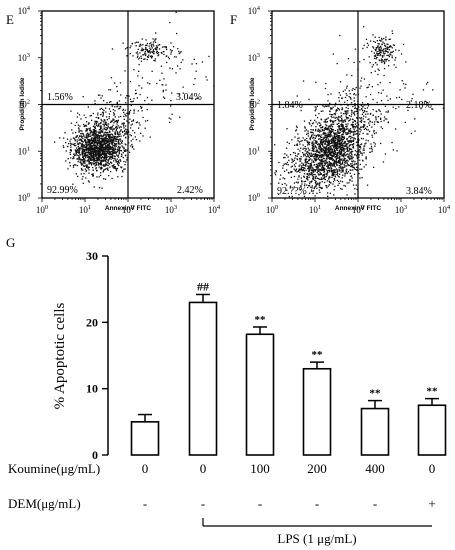  Describe the element at coordinates (376, 394) in the screenshot. I see `bar-5-significance: **` at that location.